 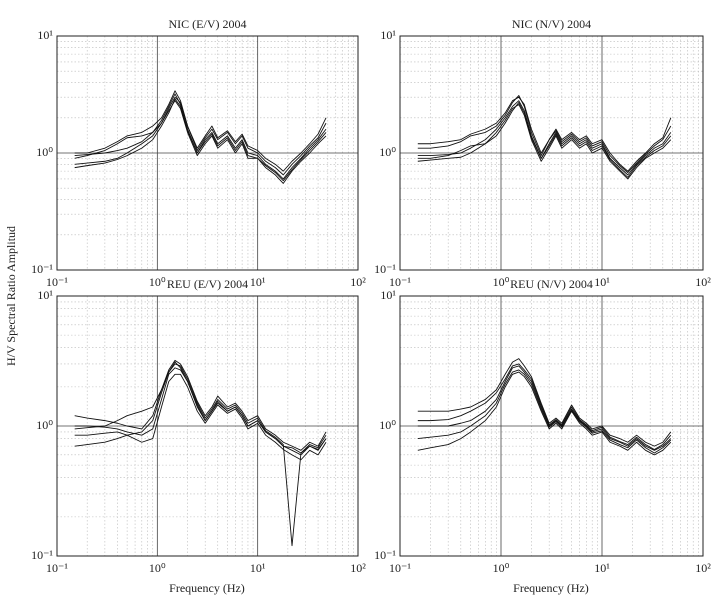 What do you see at coordinates (207, 284) in the screenshot?
I see `chart-title: REU (E/V) 2004` at bounding box center [207, 284].